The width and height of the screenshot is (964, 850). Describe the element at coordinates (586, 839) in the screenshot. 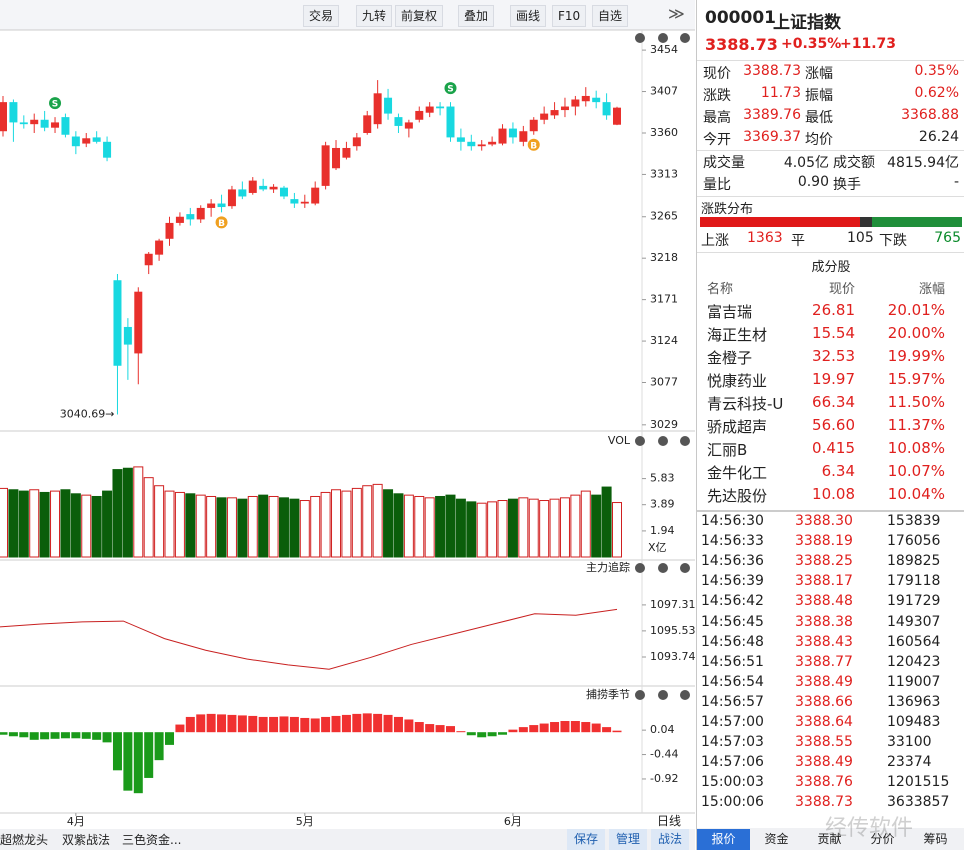

I see `bottom-button: 保存` at that location.